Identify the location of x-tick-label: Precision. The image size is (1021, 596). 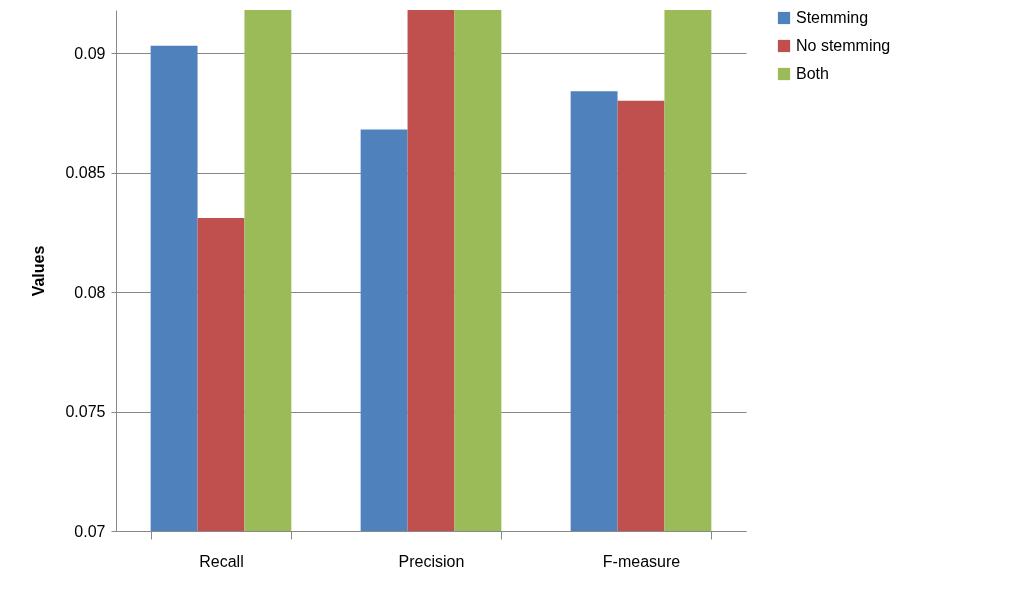
(431, 561).